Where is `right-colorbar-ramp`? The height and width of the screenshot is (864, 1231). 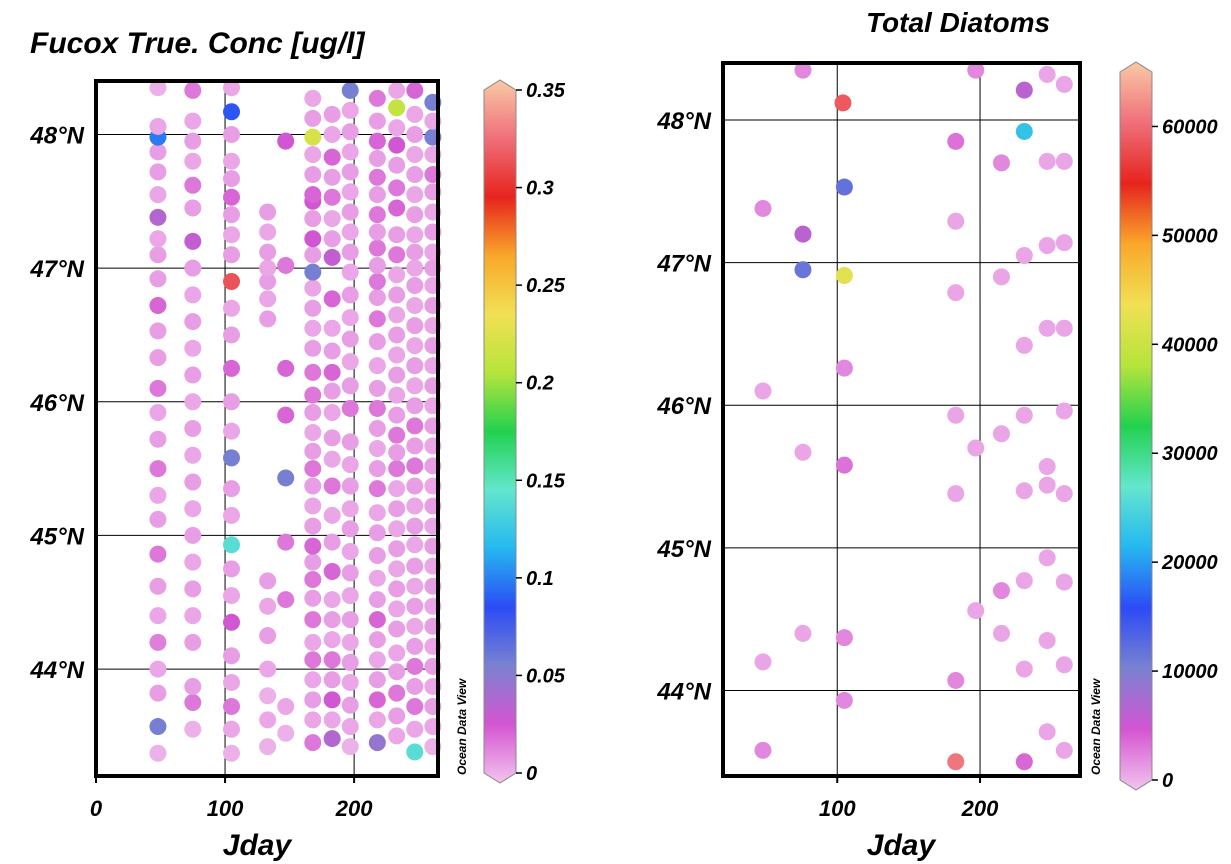
right-colorbar-ramp is located at coordinates (1136, 426).